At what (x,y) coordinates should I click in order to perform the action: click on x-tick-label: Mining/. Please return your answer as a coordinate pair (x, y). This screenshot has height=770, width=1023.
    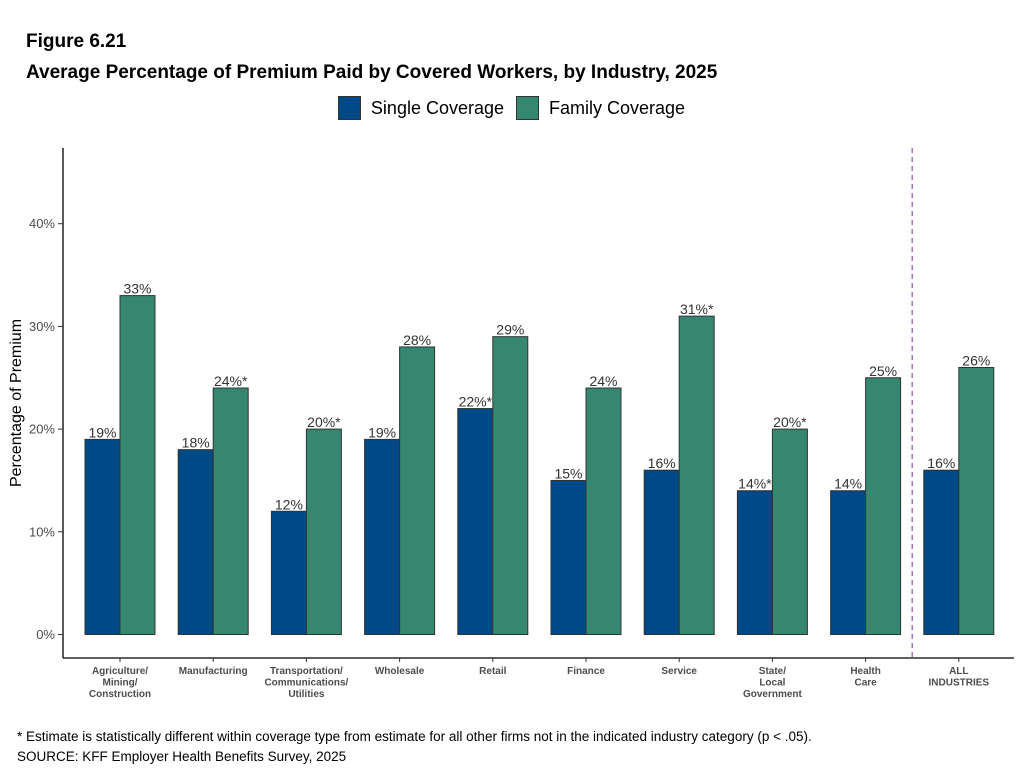
    Looking at the image, I should click on (120, 683).